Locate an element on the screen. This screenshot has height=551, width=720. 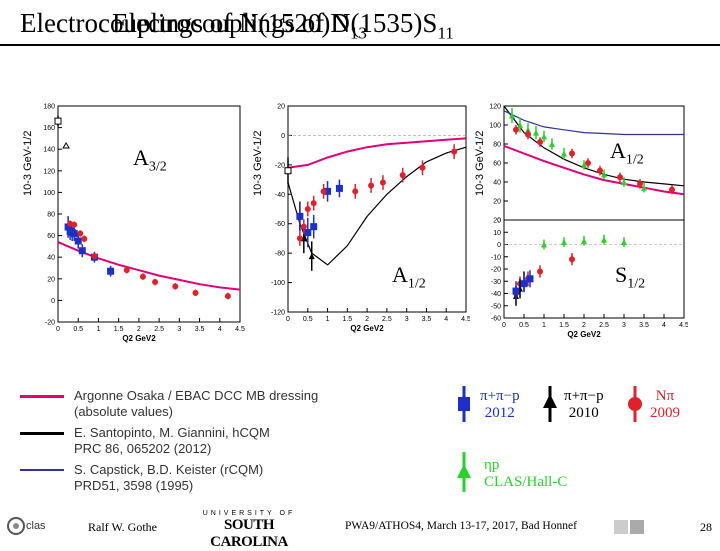
title-s11: Electrocouplings of N(1535)S11 is located at coordinates (283, 25).